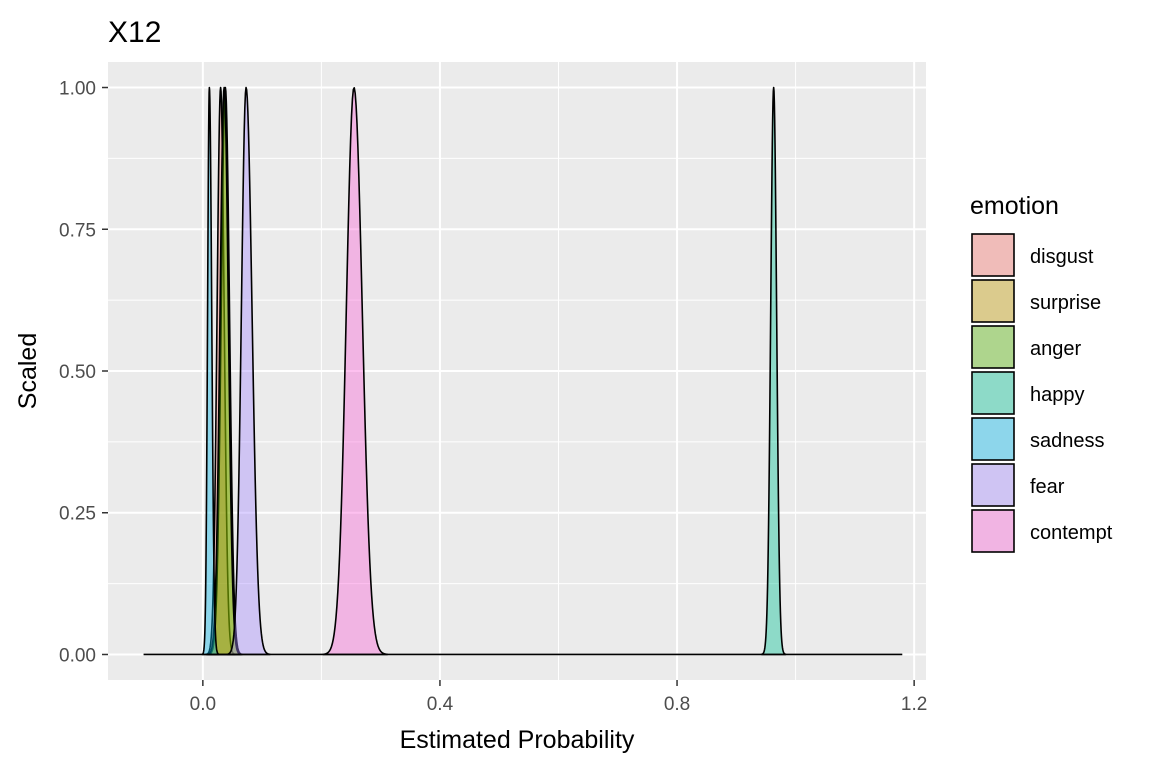 The height and width of the screenshot is (768, 1152). I want to click on legend-label-fear: fear, so click(1047, 487).